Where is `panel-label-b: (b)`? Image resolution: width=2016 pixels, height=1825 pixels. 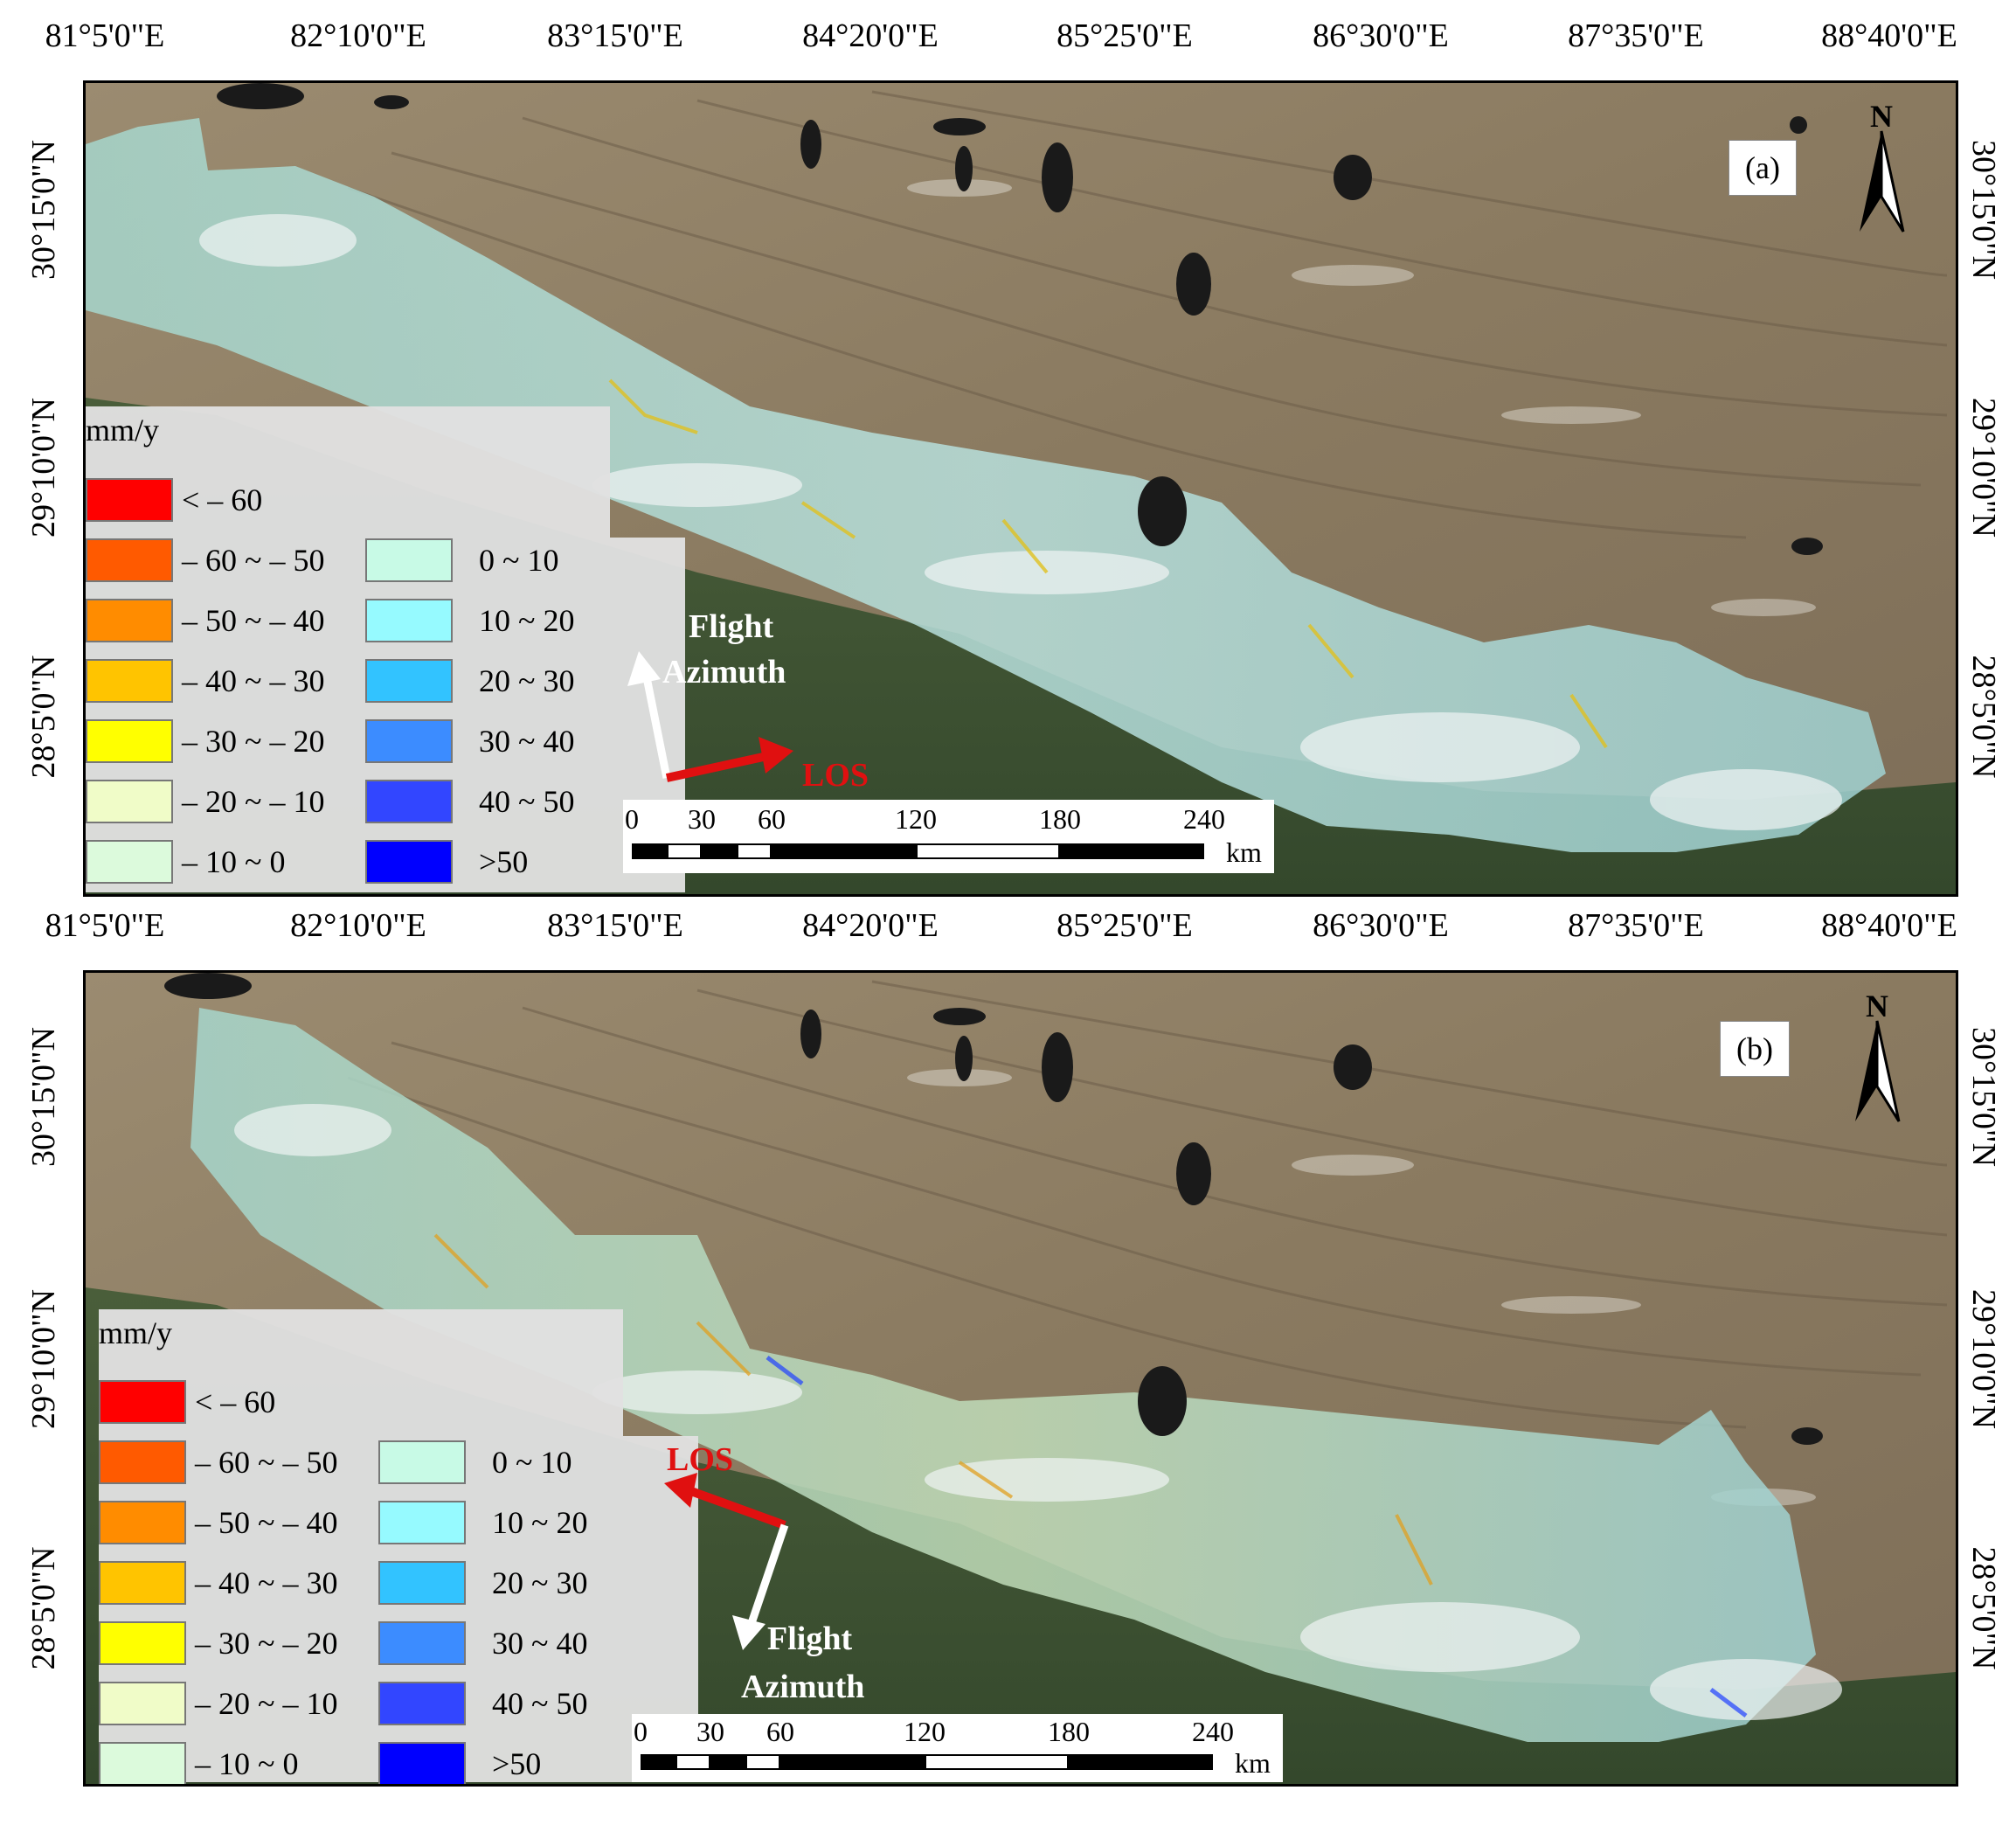 panel-label-b: (b) is located at coordinates (1755, 1049).